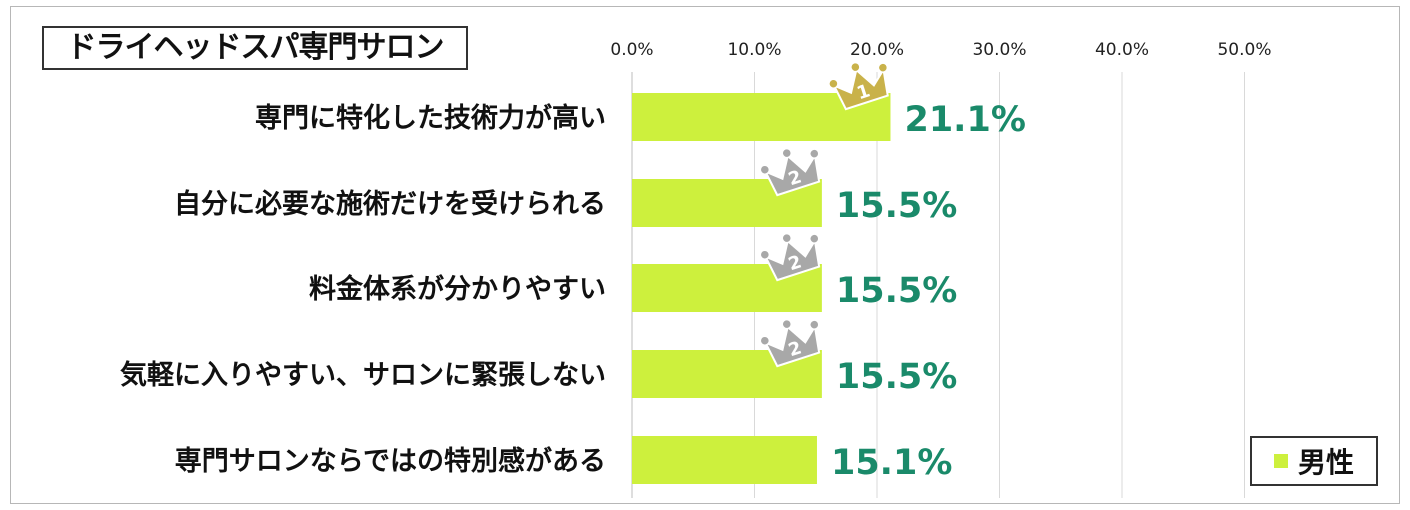 This screenshot has height=510, width=1410. I want to click on bar, so click(724, 460).